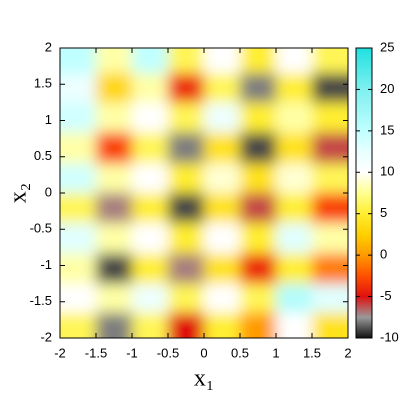  I want to click on y-tick-label: 1, so click(48, 119).